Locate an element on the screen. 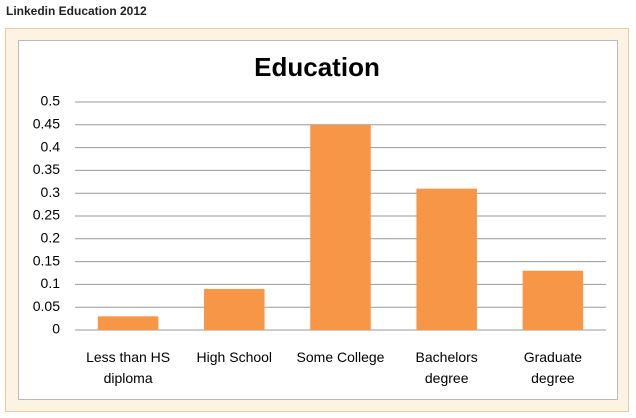 This screenshot has width=636, height=418. x-tick-label: High School is located at coordinates (234, 357).